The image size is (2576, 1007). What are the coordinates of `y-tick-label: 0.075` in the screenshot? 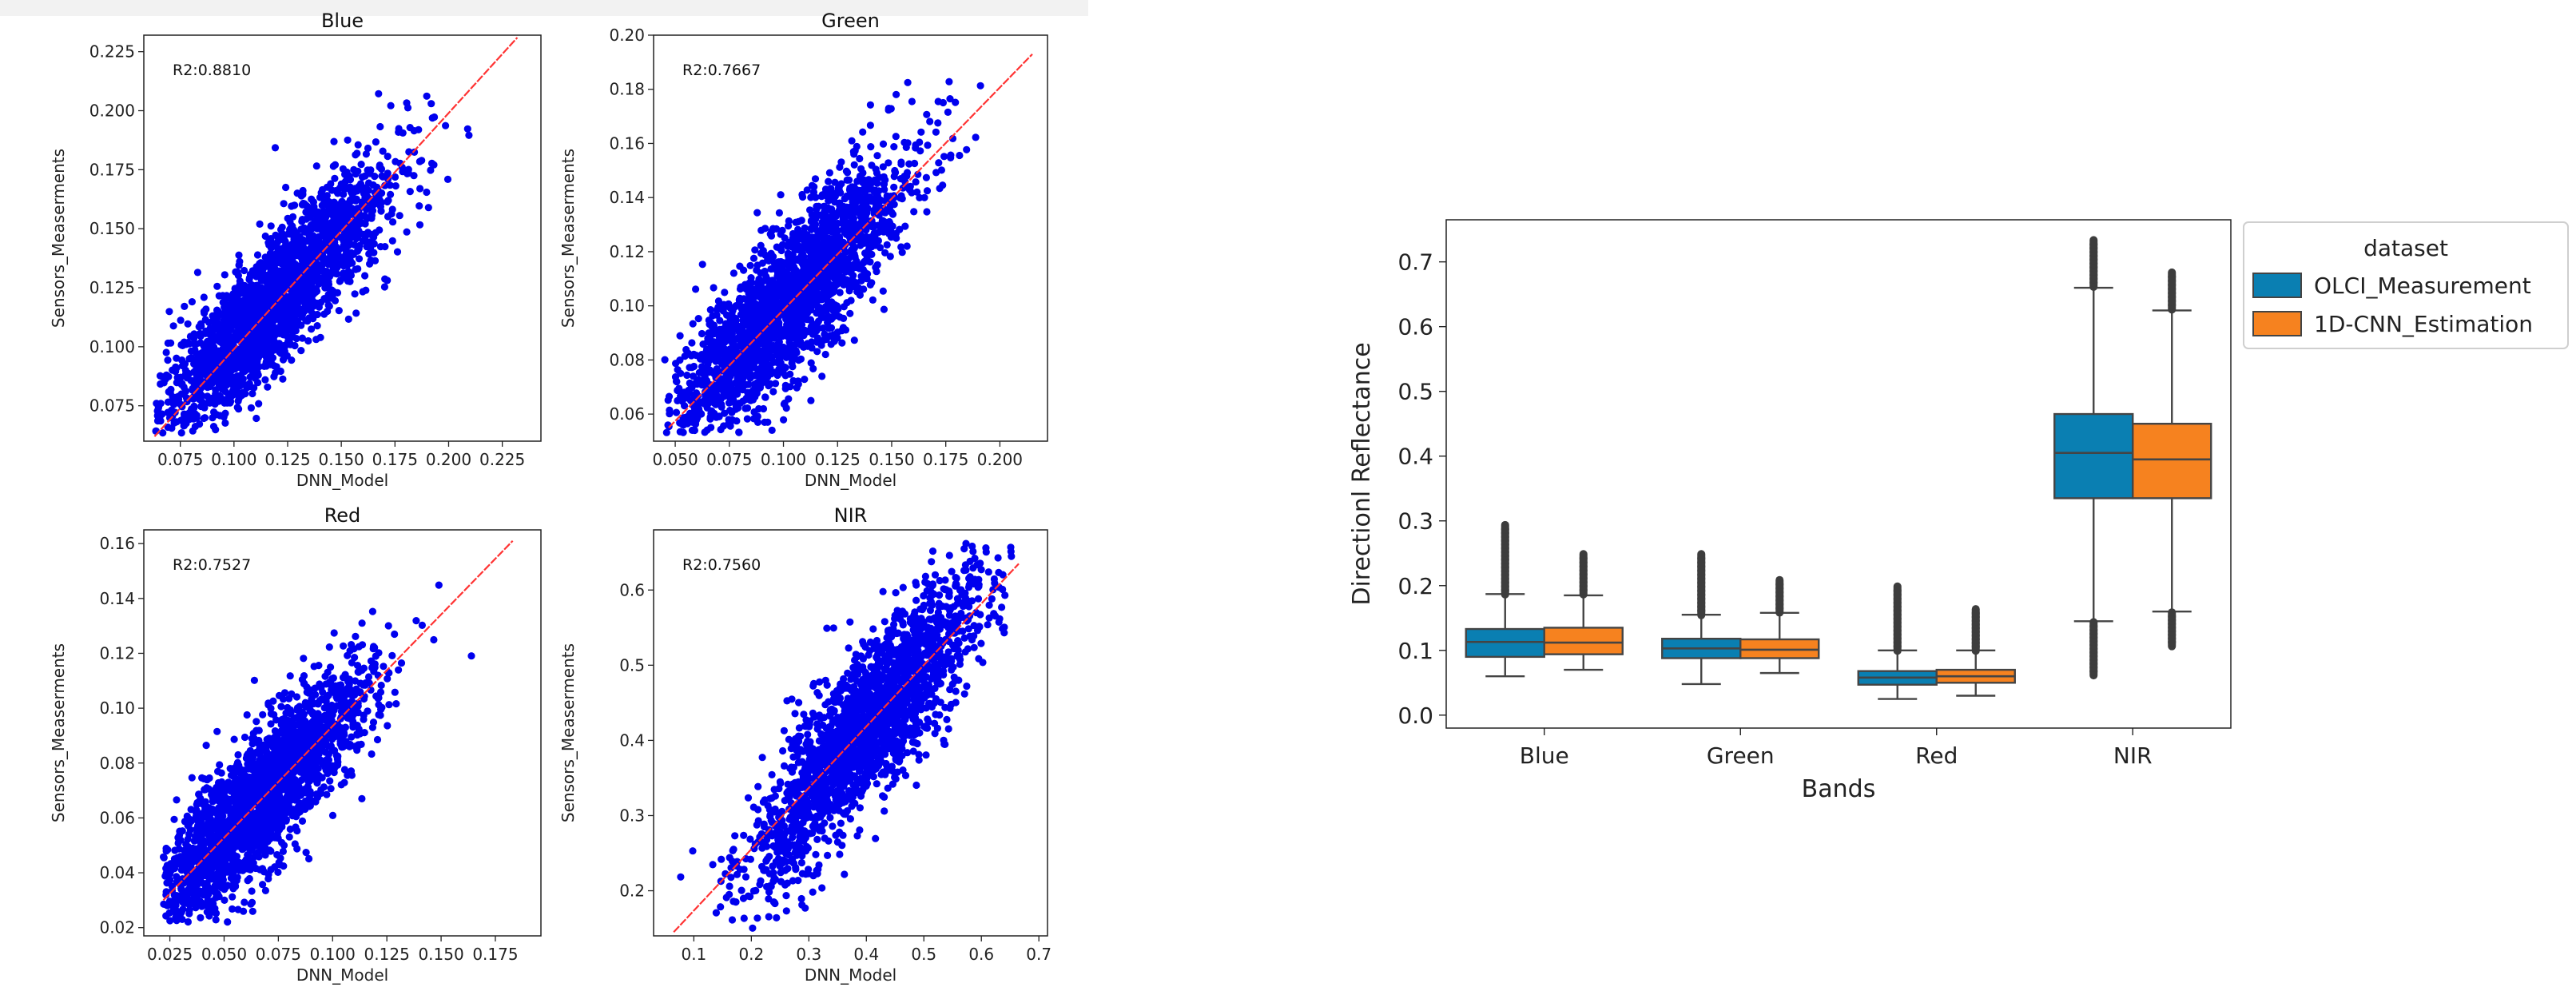 It's located at (112, 406).